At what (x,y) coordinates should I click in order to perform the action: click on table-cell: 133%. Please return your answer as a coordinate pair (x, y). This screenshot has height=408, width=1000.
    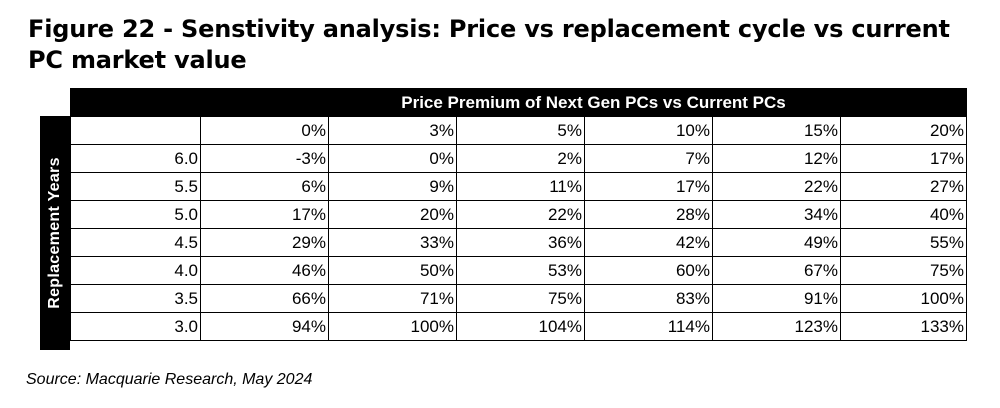
    Looking at the image, I should click on (903, 326).